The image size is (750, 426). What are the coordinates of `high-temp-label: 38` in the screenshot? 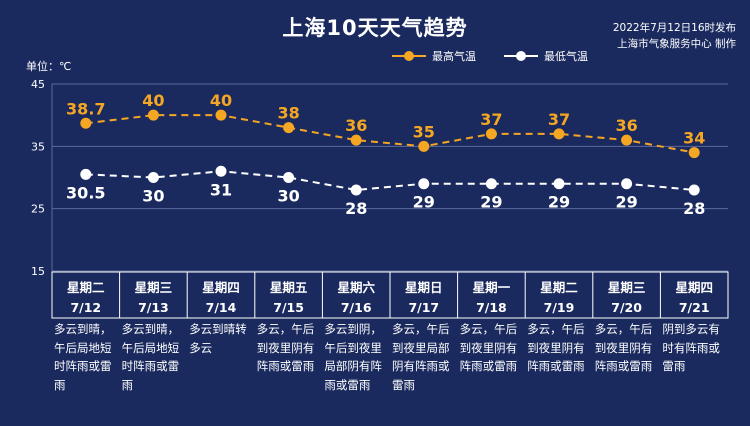 It's located at (288, 113).